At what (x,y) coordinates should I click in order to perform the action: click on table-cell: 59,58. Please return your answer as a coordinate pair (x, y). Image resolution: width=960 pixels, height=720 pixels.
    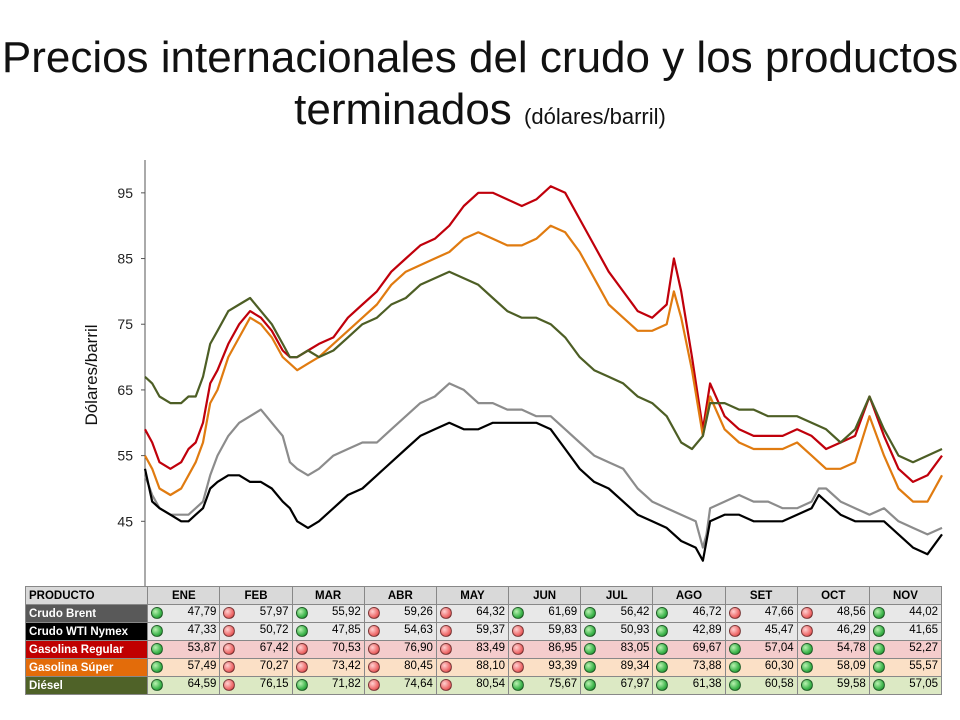
    Looking at the image, I should click on (833, 685).